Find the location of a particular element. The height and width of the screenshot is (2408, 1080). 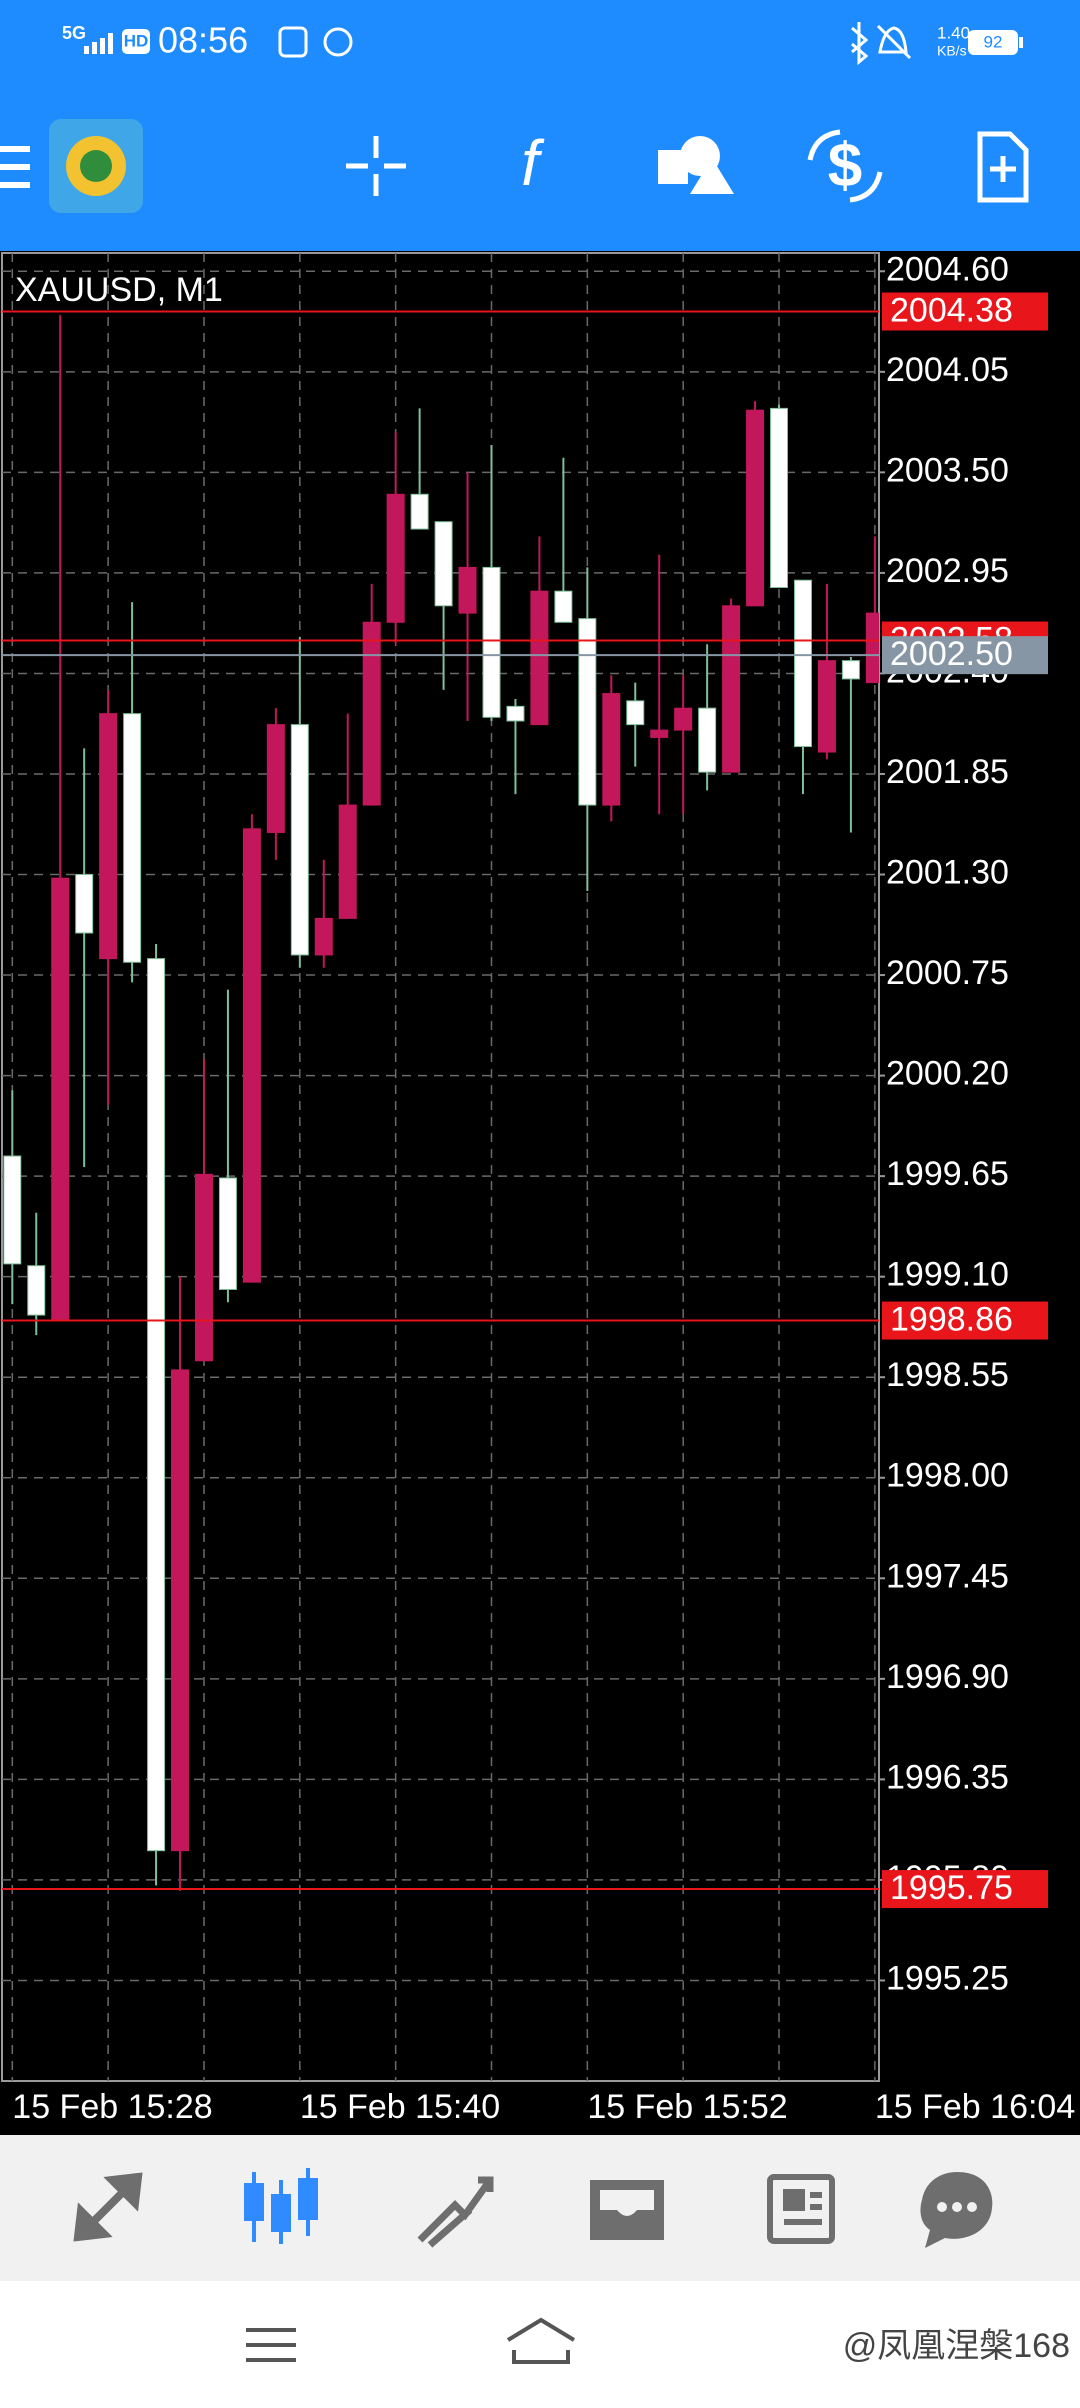

network-label: 5G is located at coordinates (74, 33).